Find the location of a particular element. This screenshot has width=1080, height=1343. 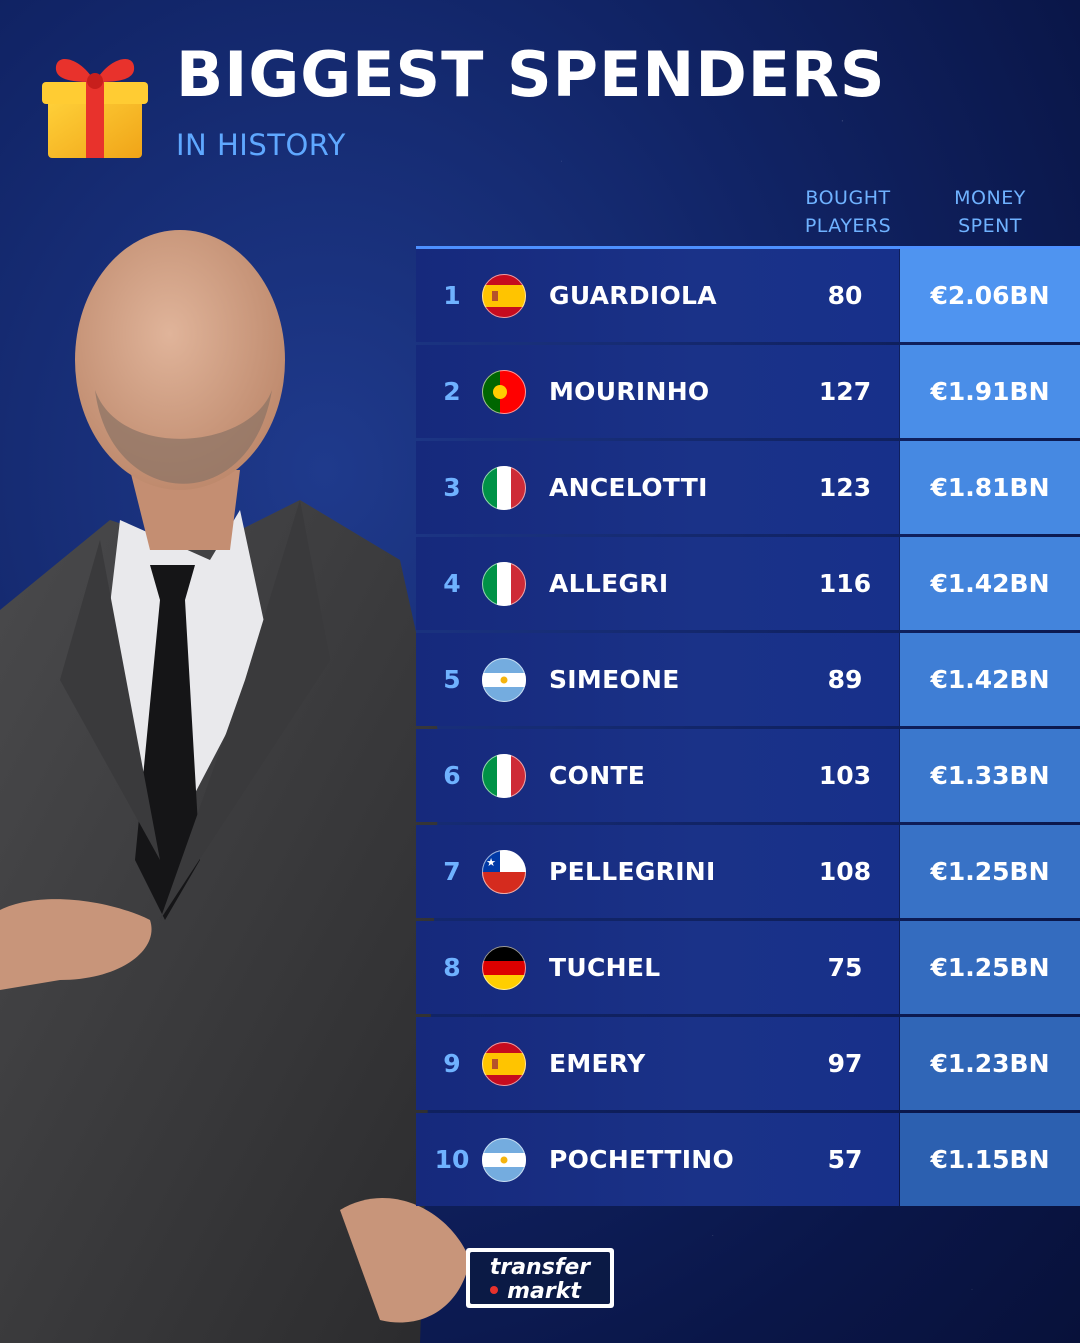

money-spent-value: €1.15BN is located at coordinates (990, 1159).